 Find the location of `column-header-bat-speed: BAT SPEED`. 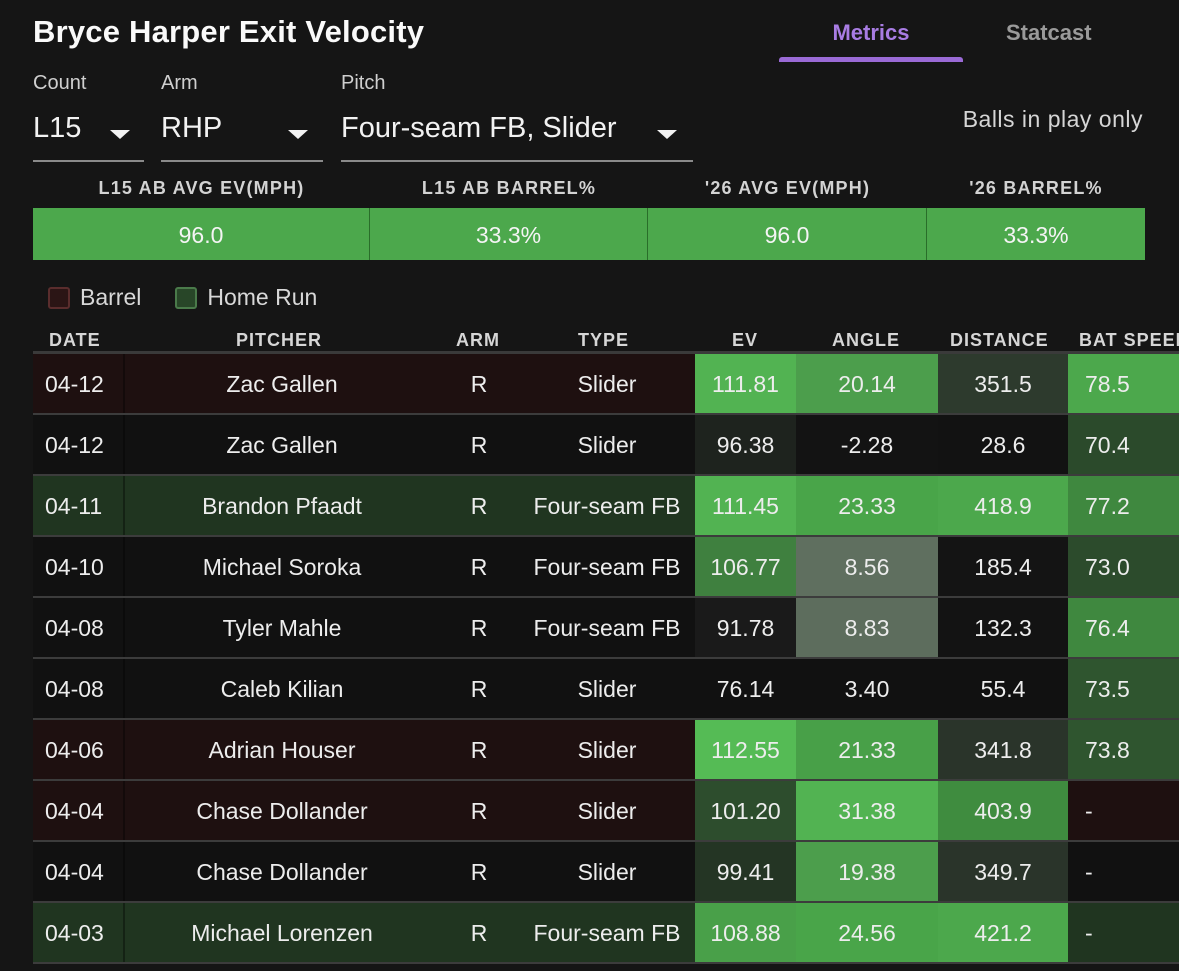

column-header-bat-speed: BAT SPEED is located at coordinates (1129, 340).